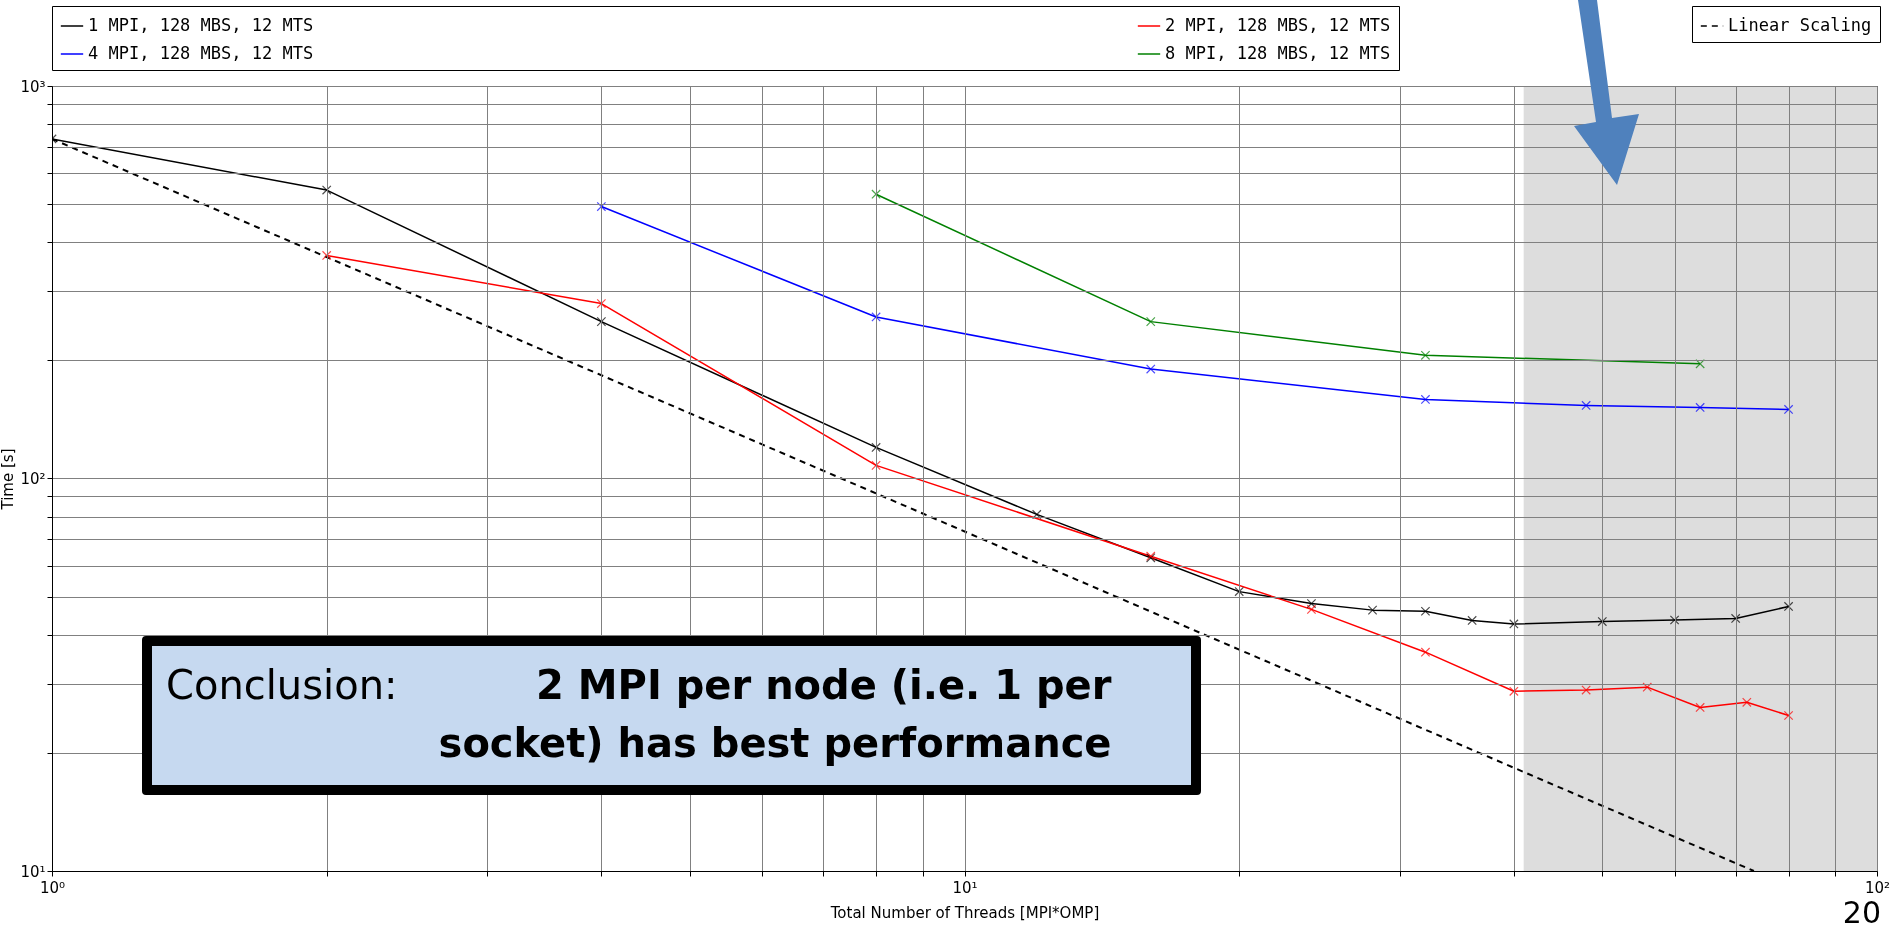 This screenshot has width=1893, height=932. Describe the element at coordinates (1861, 912) in the screenshot. I see `text: 20` at that location.